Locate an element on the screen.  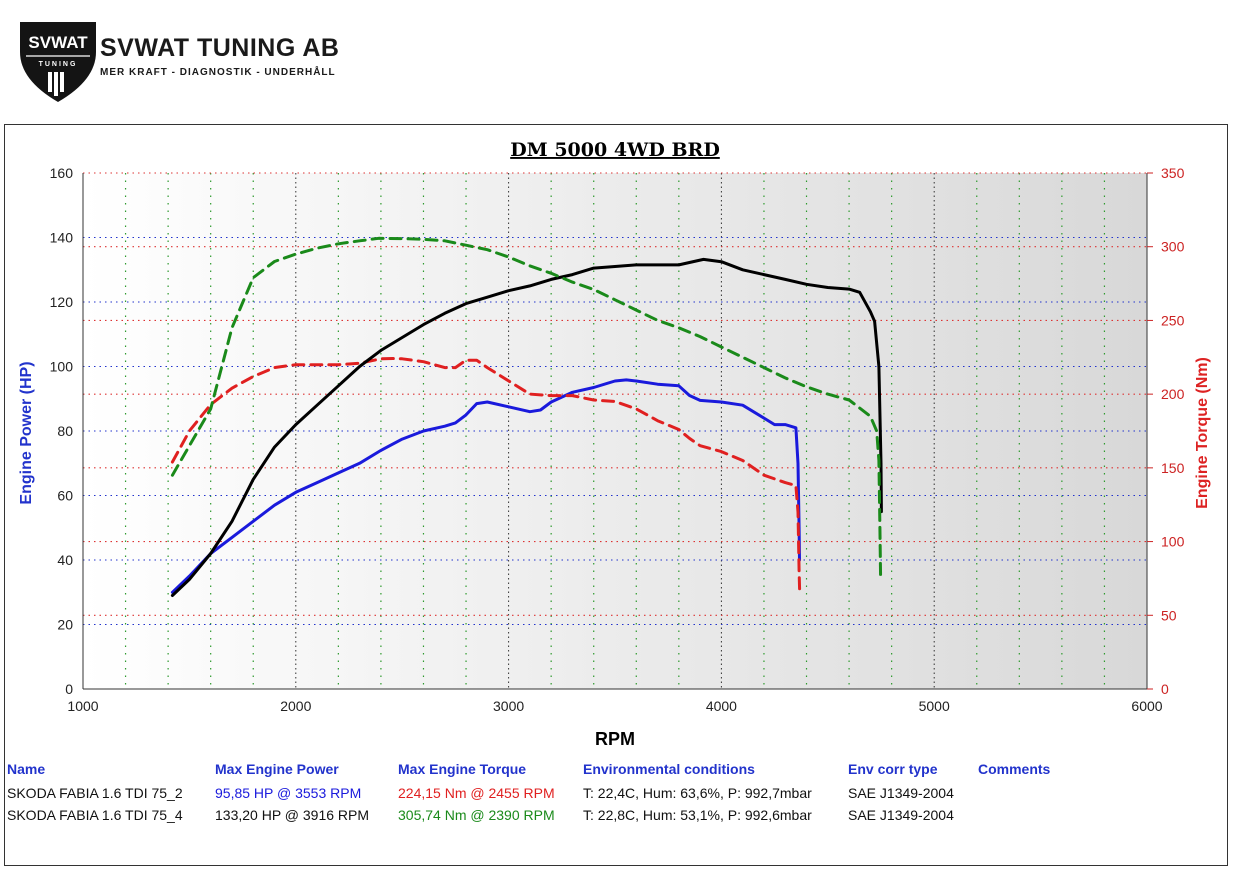
y-tick-label-left: 60 is located at coordinates (65, 496).